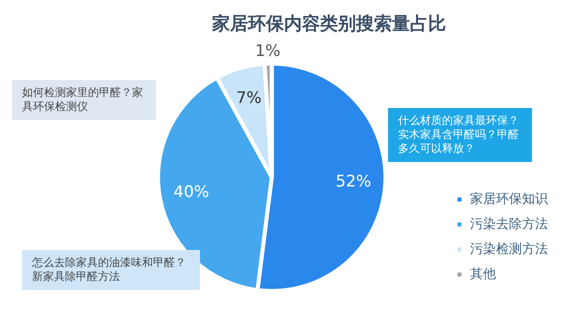 The width and height of the screenshot is (568, 333). Describe the element at coordinates (509, 248) in the screenshot. I see `legend-label: 污染检测方法` at that location.